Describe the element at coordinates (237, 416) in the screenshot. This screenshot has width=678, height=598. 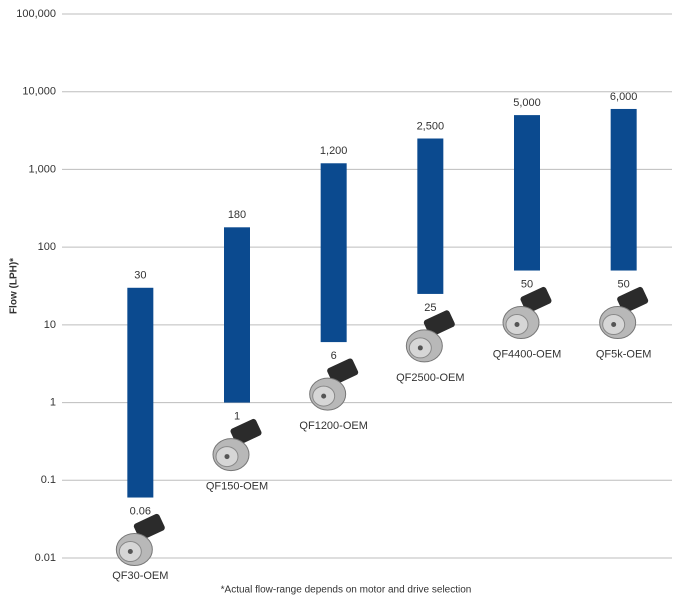
I see `value-label: 1` at that location.